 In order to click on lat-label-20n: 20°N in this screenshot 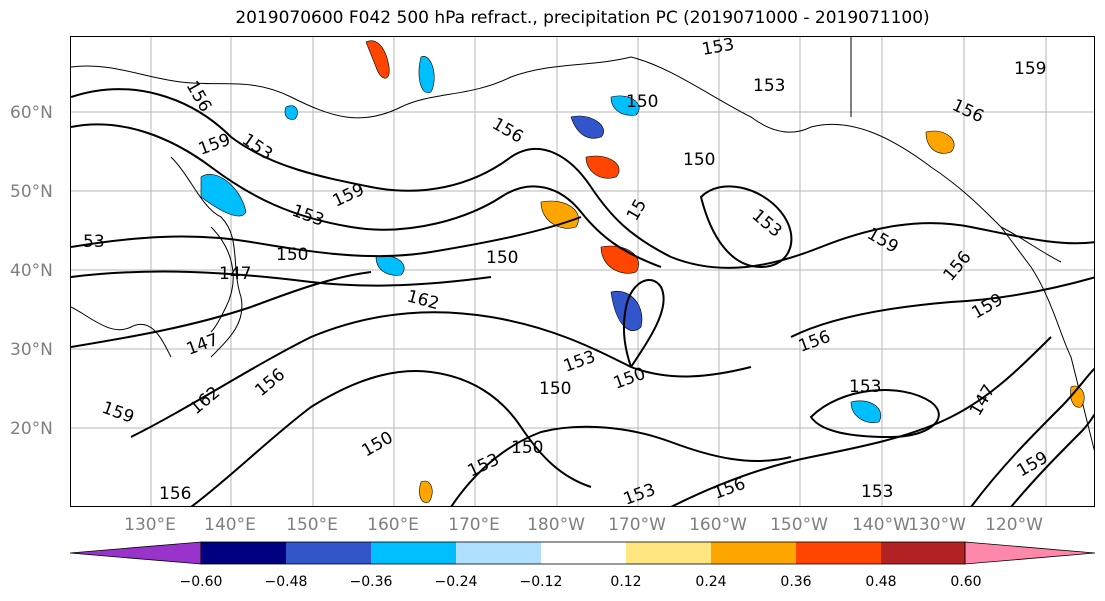, I will do `click(31, 429)`.